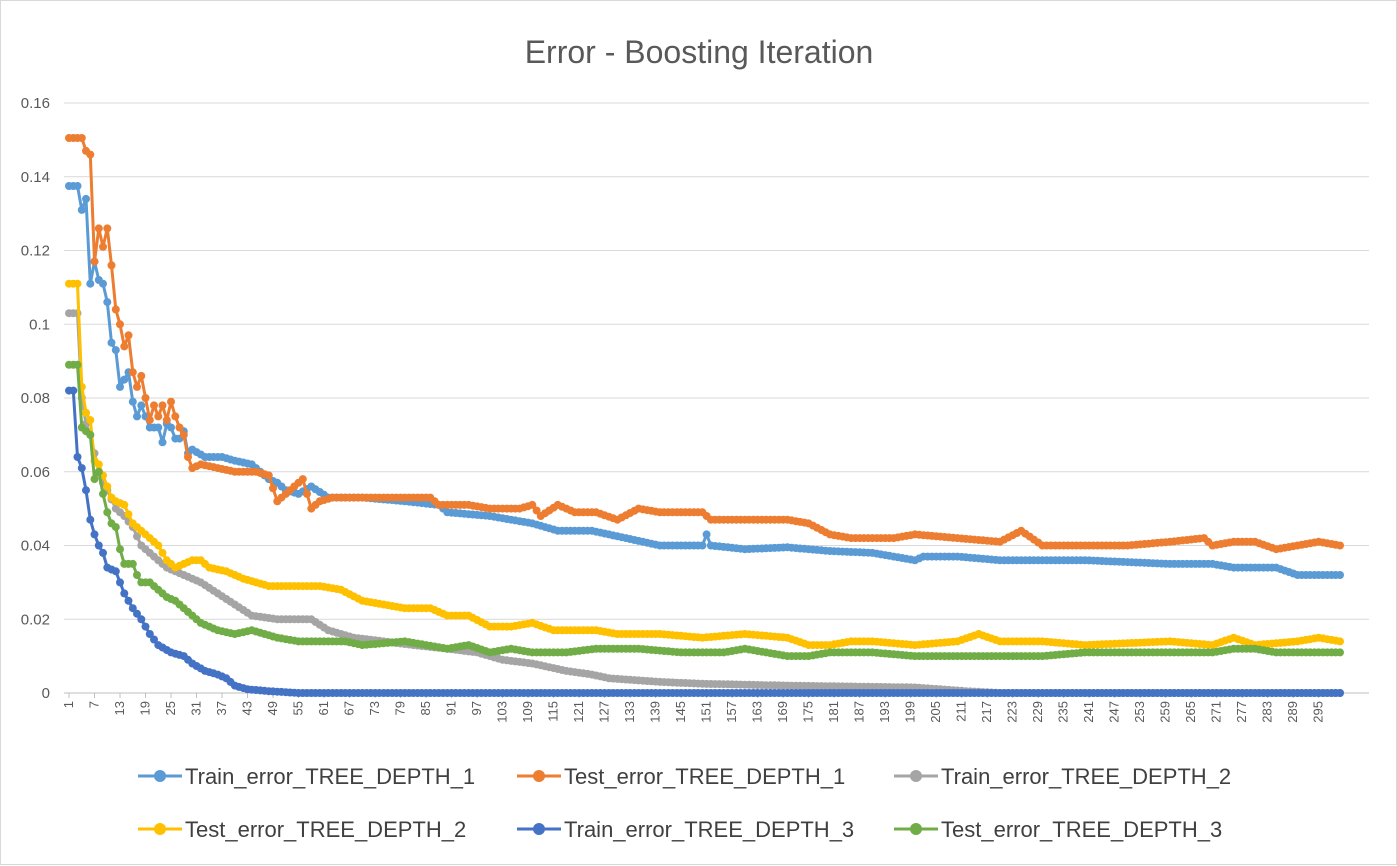 Image resolution: width=1397 pixels, height=866 pixels. Describe the element at coordinates (527, 712) in the screenshot. I see `x-tick-label: 109` at that location.